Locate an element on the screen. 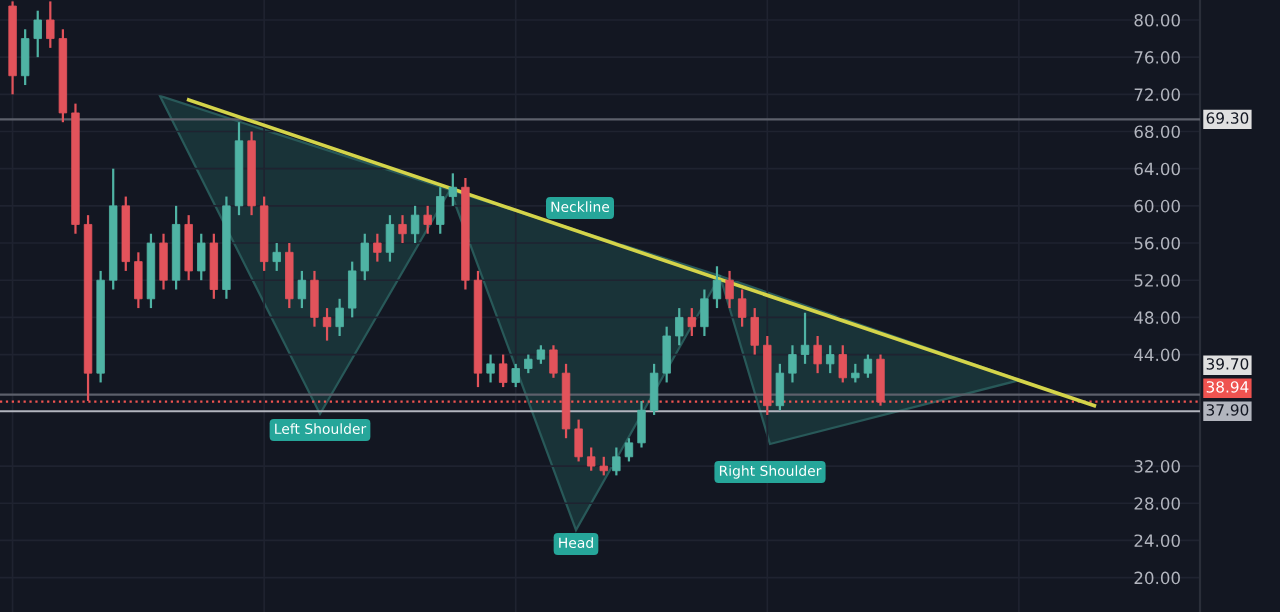  y-tick-label: 72.00 is located at coordinates (1157, 94).